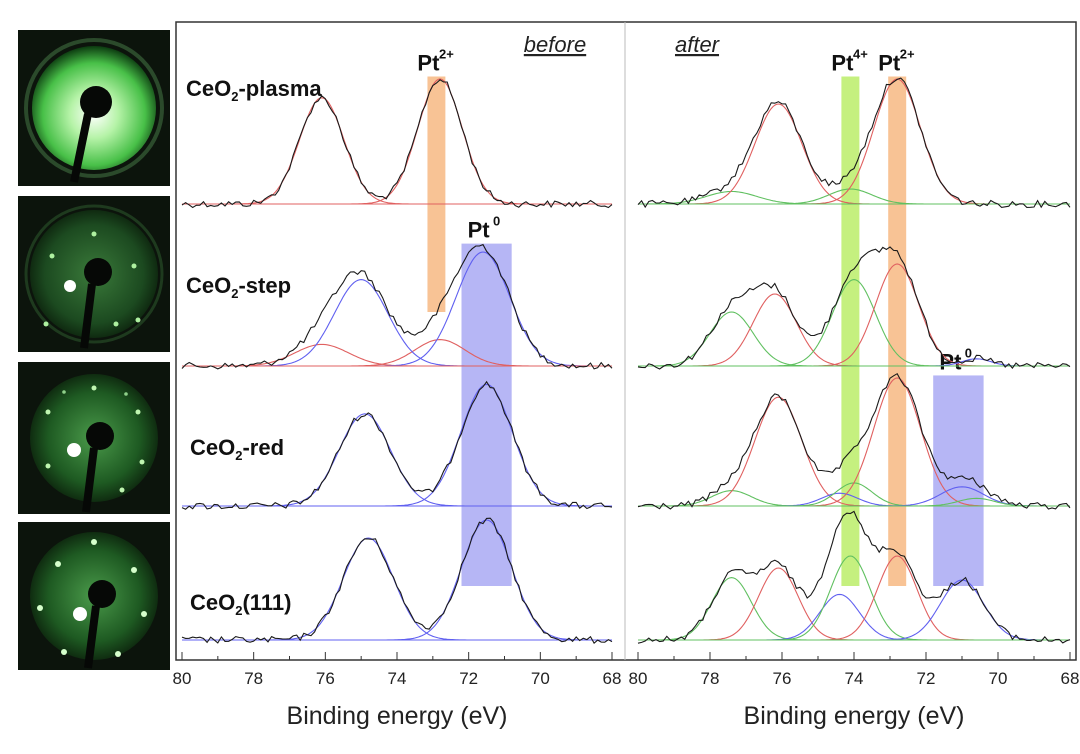 Image resolution: width=1080 pixels, height=754 pixels. Describe the element at coordinates (907, 54) in the screenshot. I see `highlight-sup-after-1: 2+` at that location.